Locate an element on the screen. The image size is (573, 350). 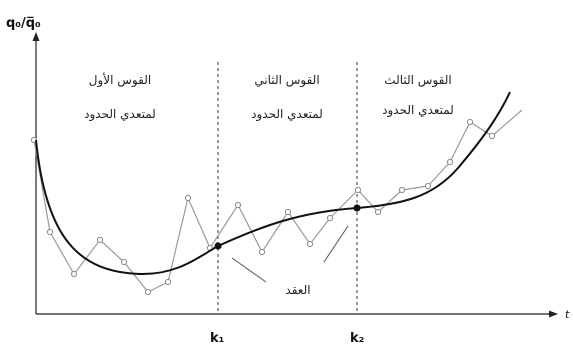
knots-pointer-right is located at coordinates (336, 244).